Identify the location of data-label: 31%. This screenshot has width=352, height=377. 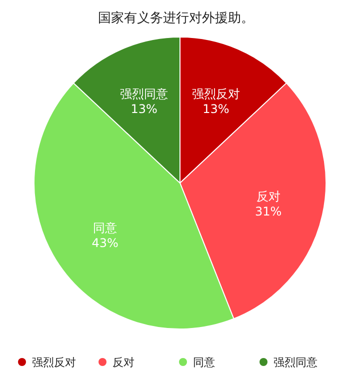
(268, 211).